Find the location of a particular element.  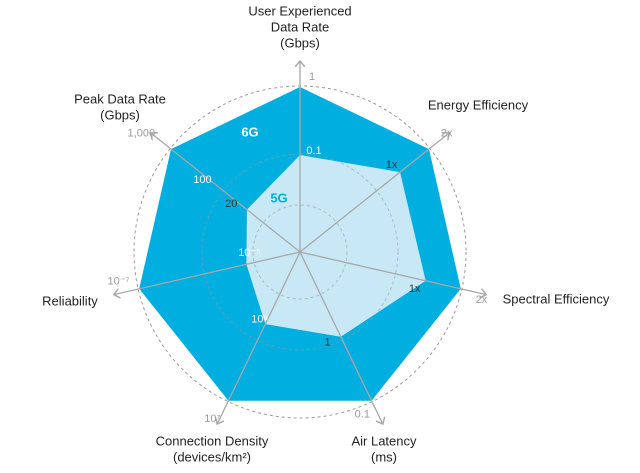

axis-line-air-latency is located at coordinates (340, 337).